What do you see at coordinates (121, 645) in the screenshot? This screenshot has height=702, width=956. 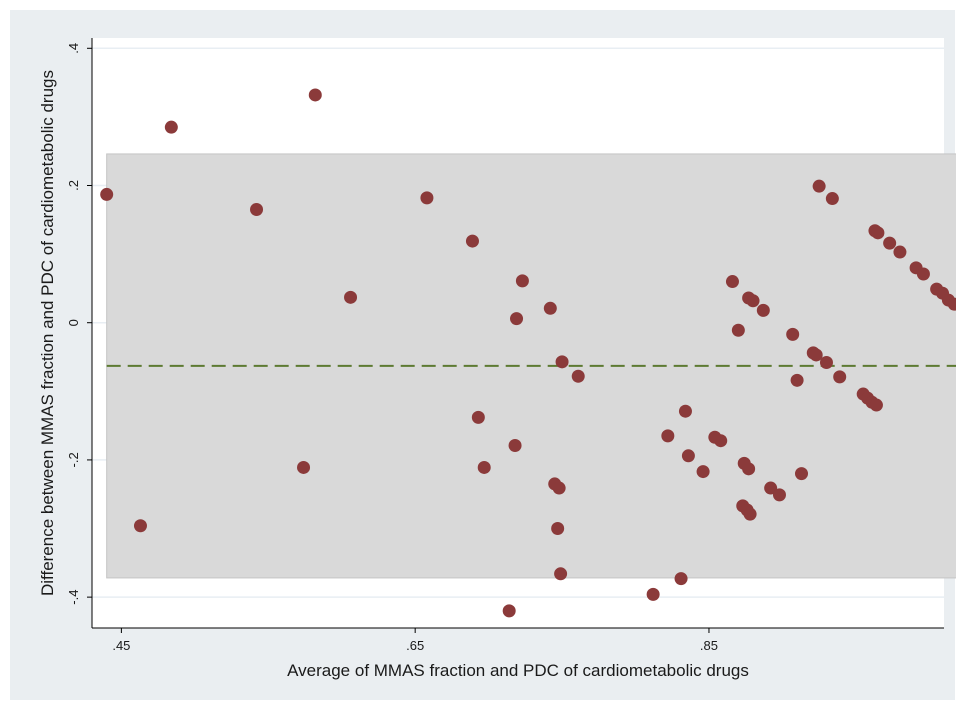 I see `x-tick-label: .45` at bounding box center [121, 645].